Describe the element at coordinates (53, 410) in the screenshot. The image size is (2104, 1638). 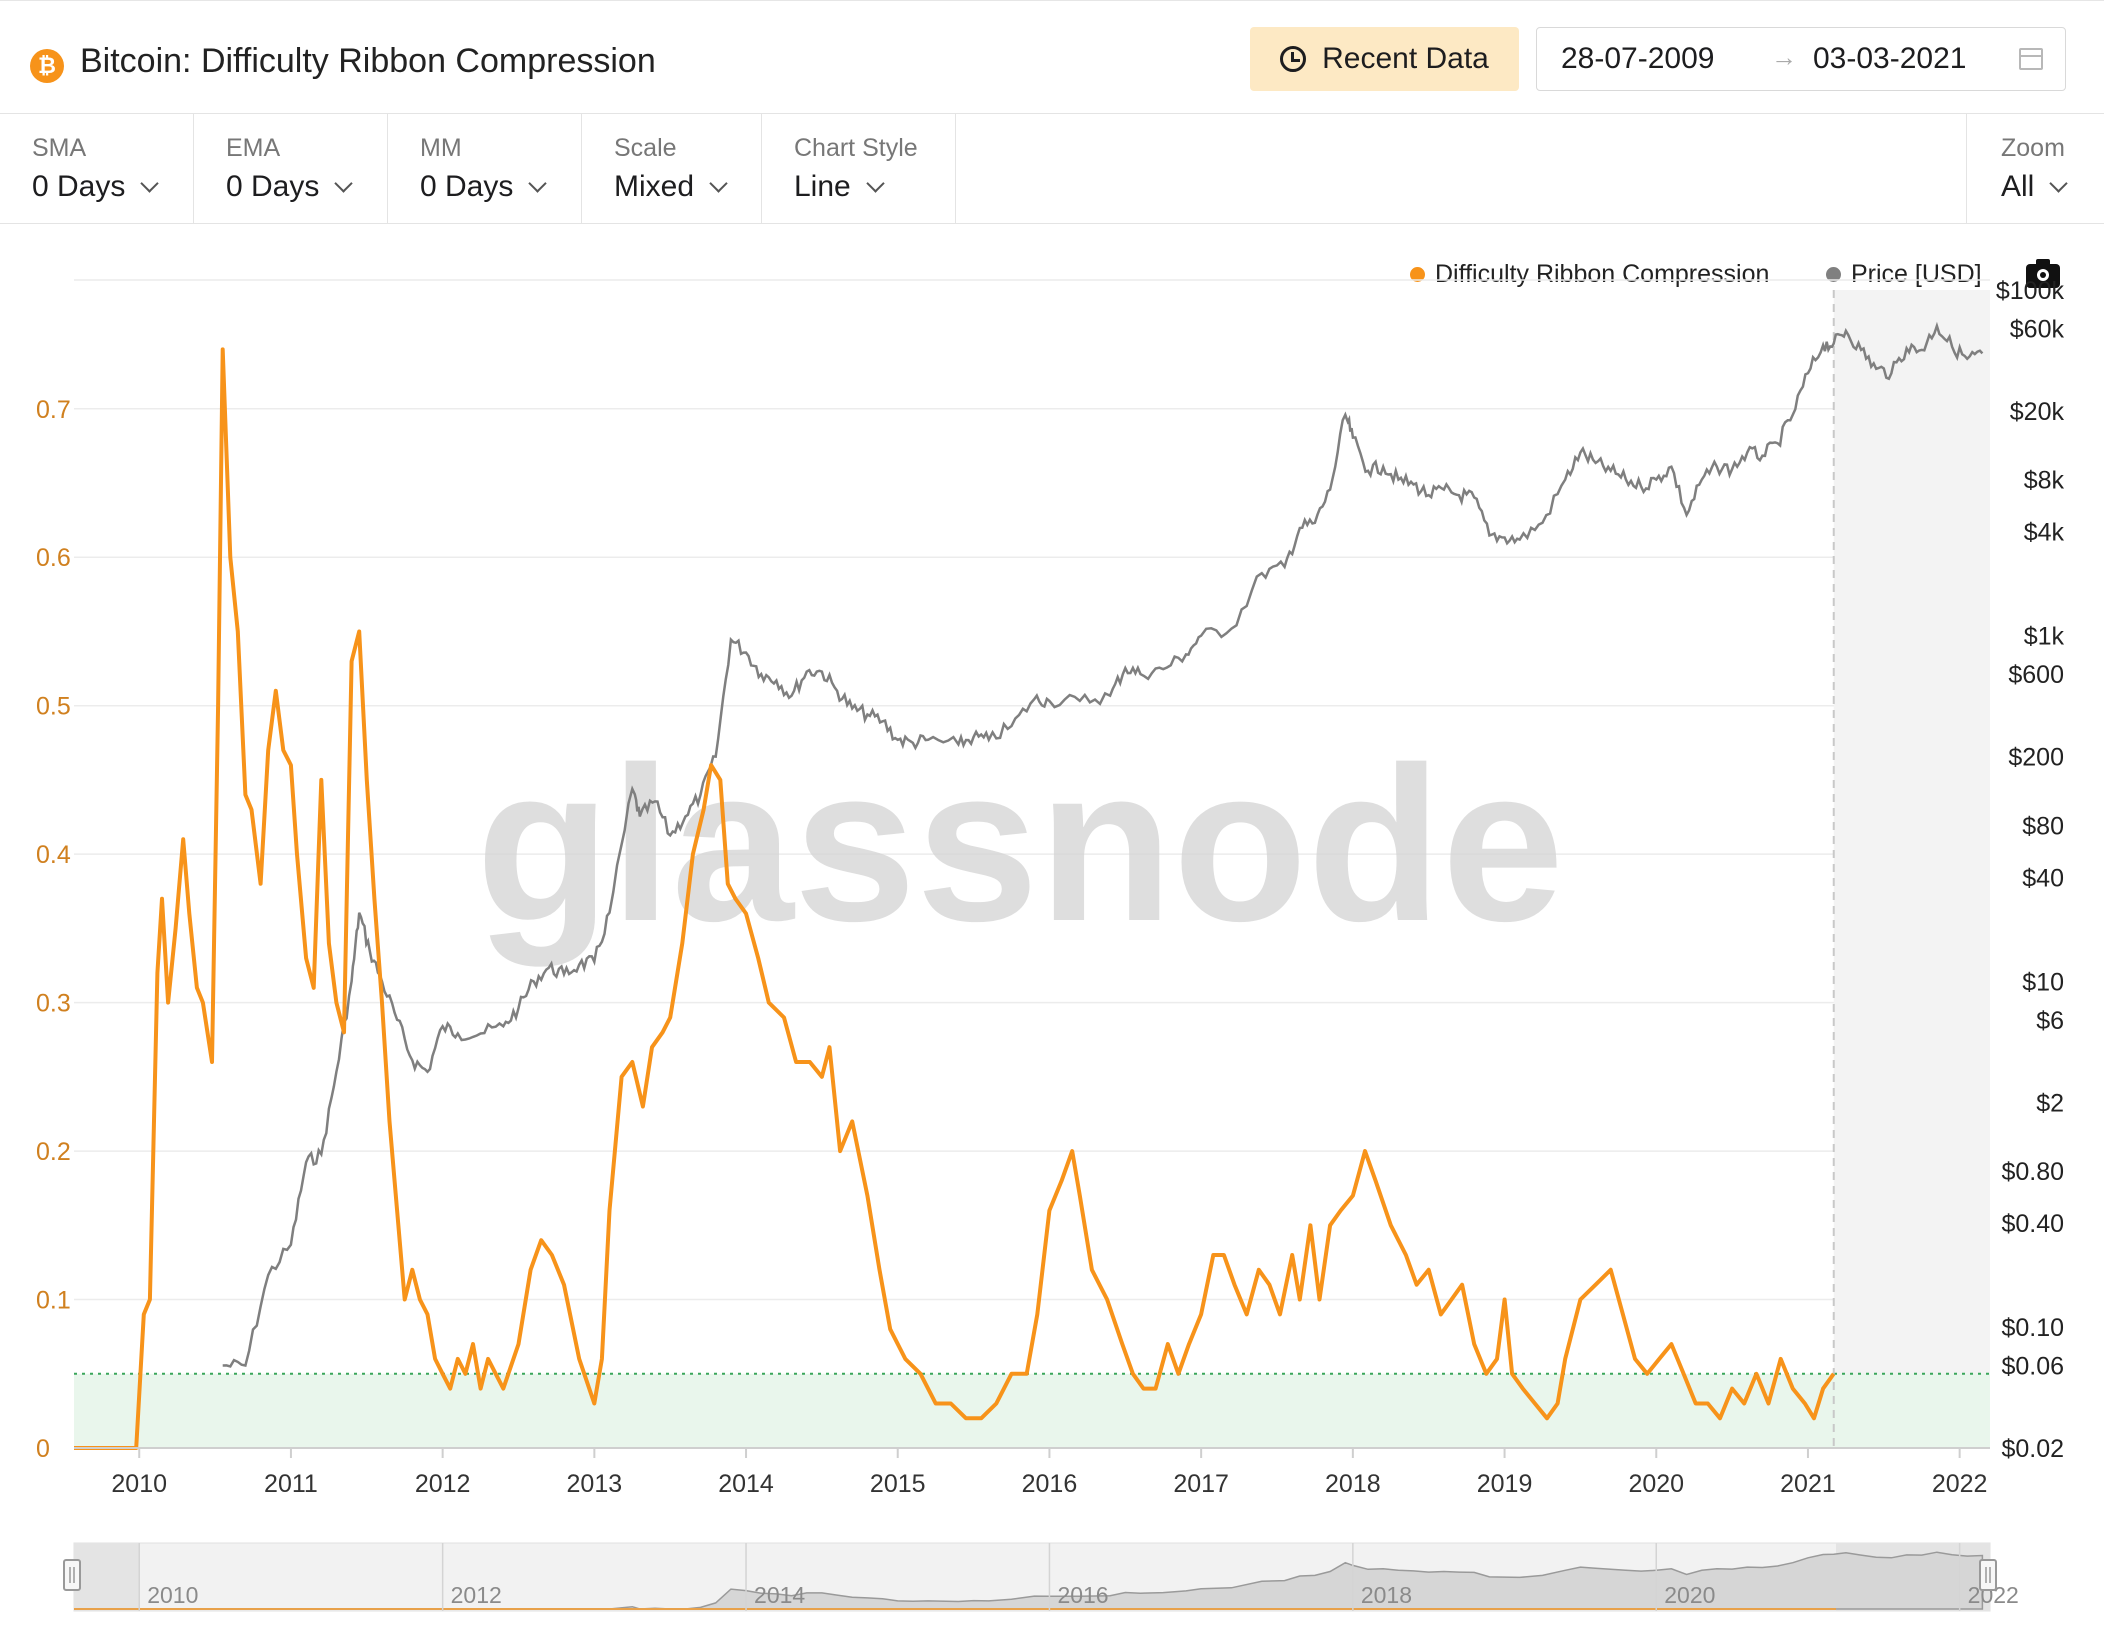
I see `left-tick-label: 0.7` at that location.